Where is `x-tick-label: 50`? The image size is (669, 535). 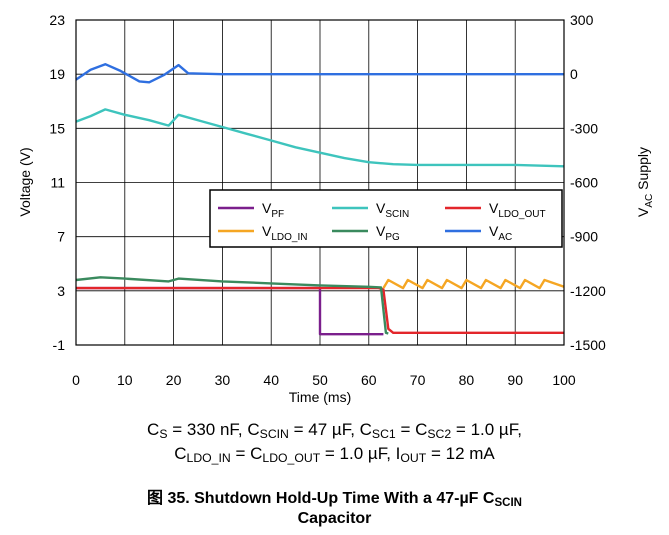 x-tick-label: 50 is located at coordinates (320, 380).